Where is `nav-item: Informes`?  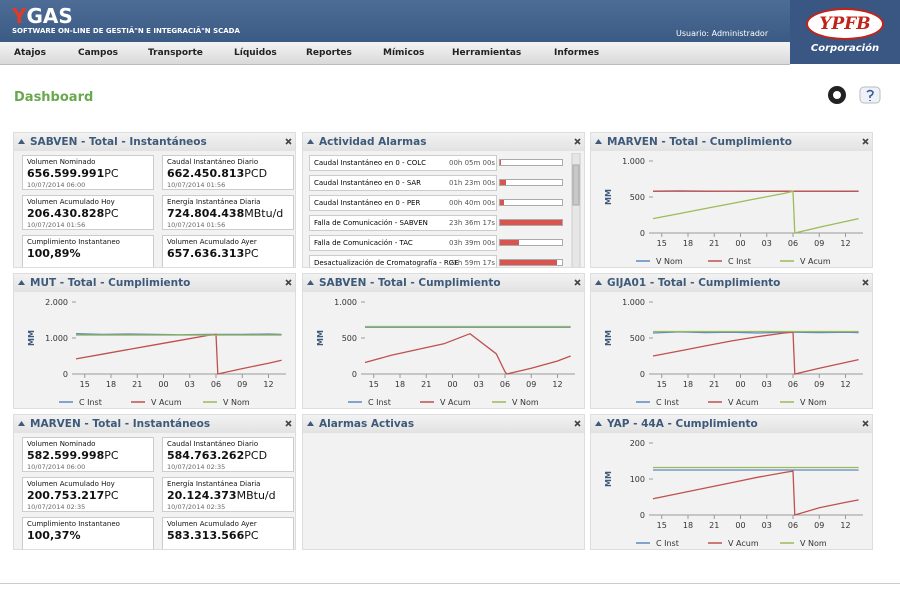 nav-item: Informes is located at coordinates (577, 53).